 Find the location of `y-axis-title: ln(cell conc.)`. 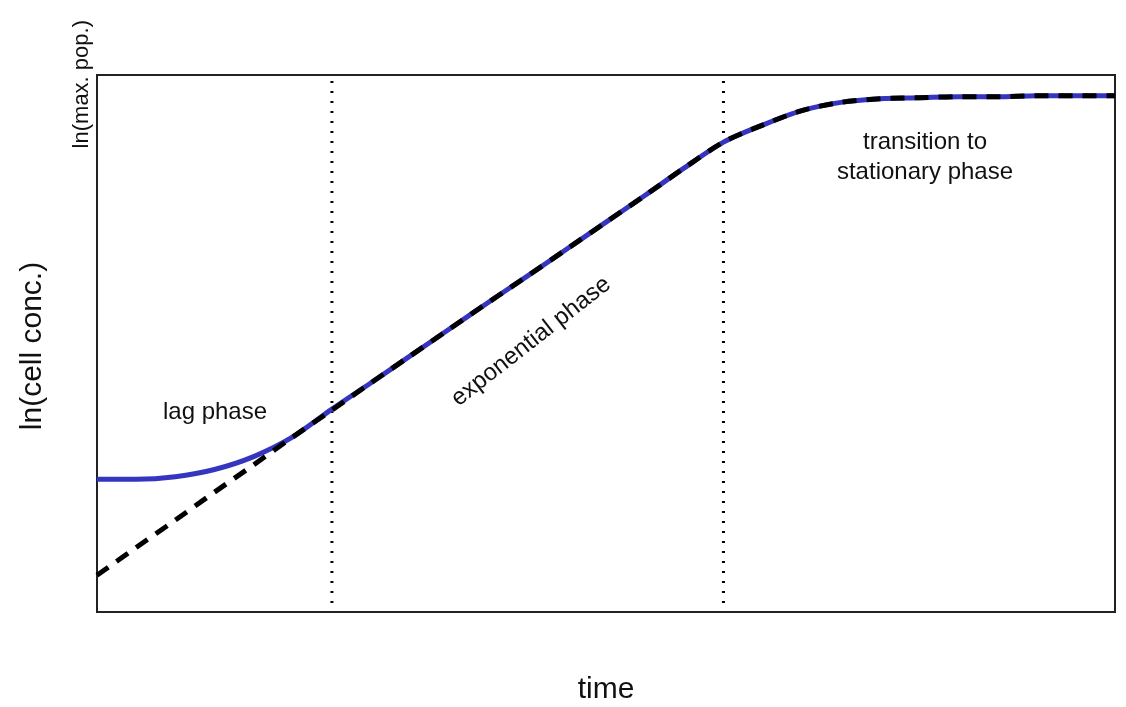

y-axis-title: ln(cell conc.) is located at coordinates (30, 346).